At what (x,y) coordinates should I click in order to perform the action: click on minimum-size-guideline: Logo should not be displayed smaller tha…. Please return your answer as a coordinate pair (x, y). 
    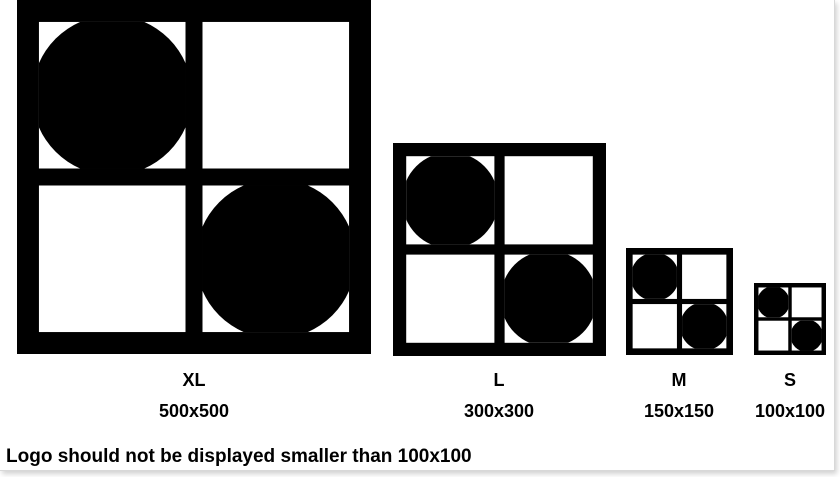
    Looking at the image, I should click on (239, 456).